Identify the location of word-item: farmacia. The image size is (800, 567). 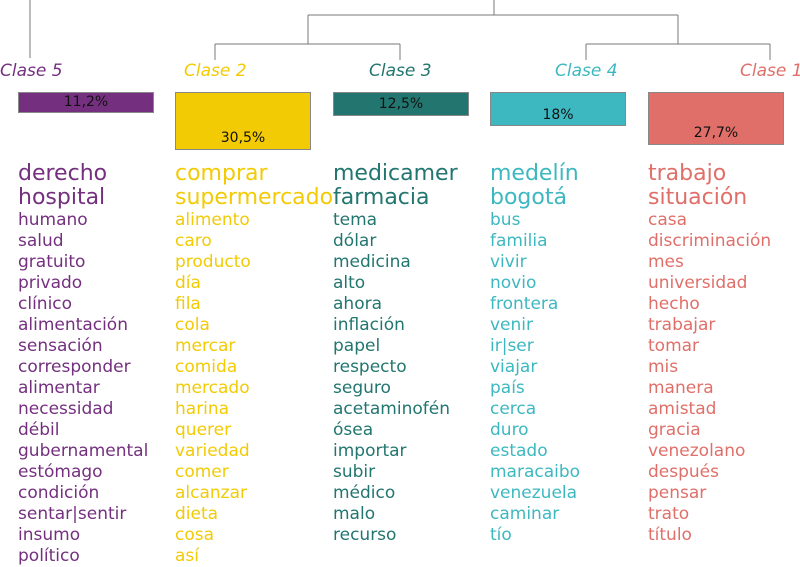
(381, 197).